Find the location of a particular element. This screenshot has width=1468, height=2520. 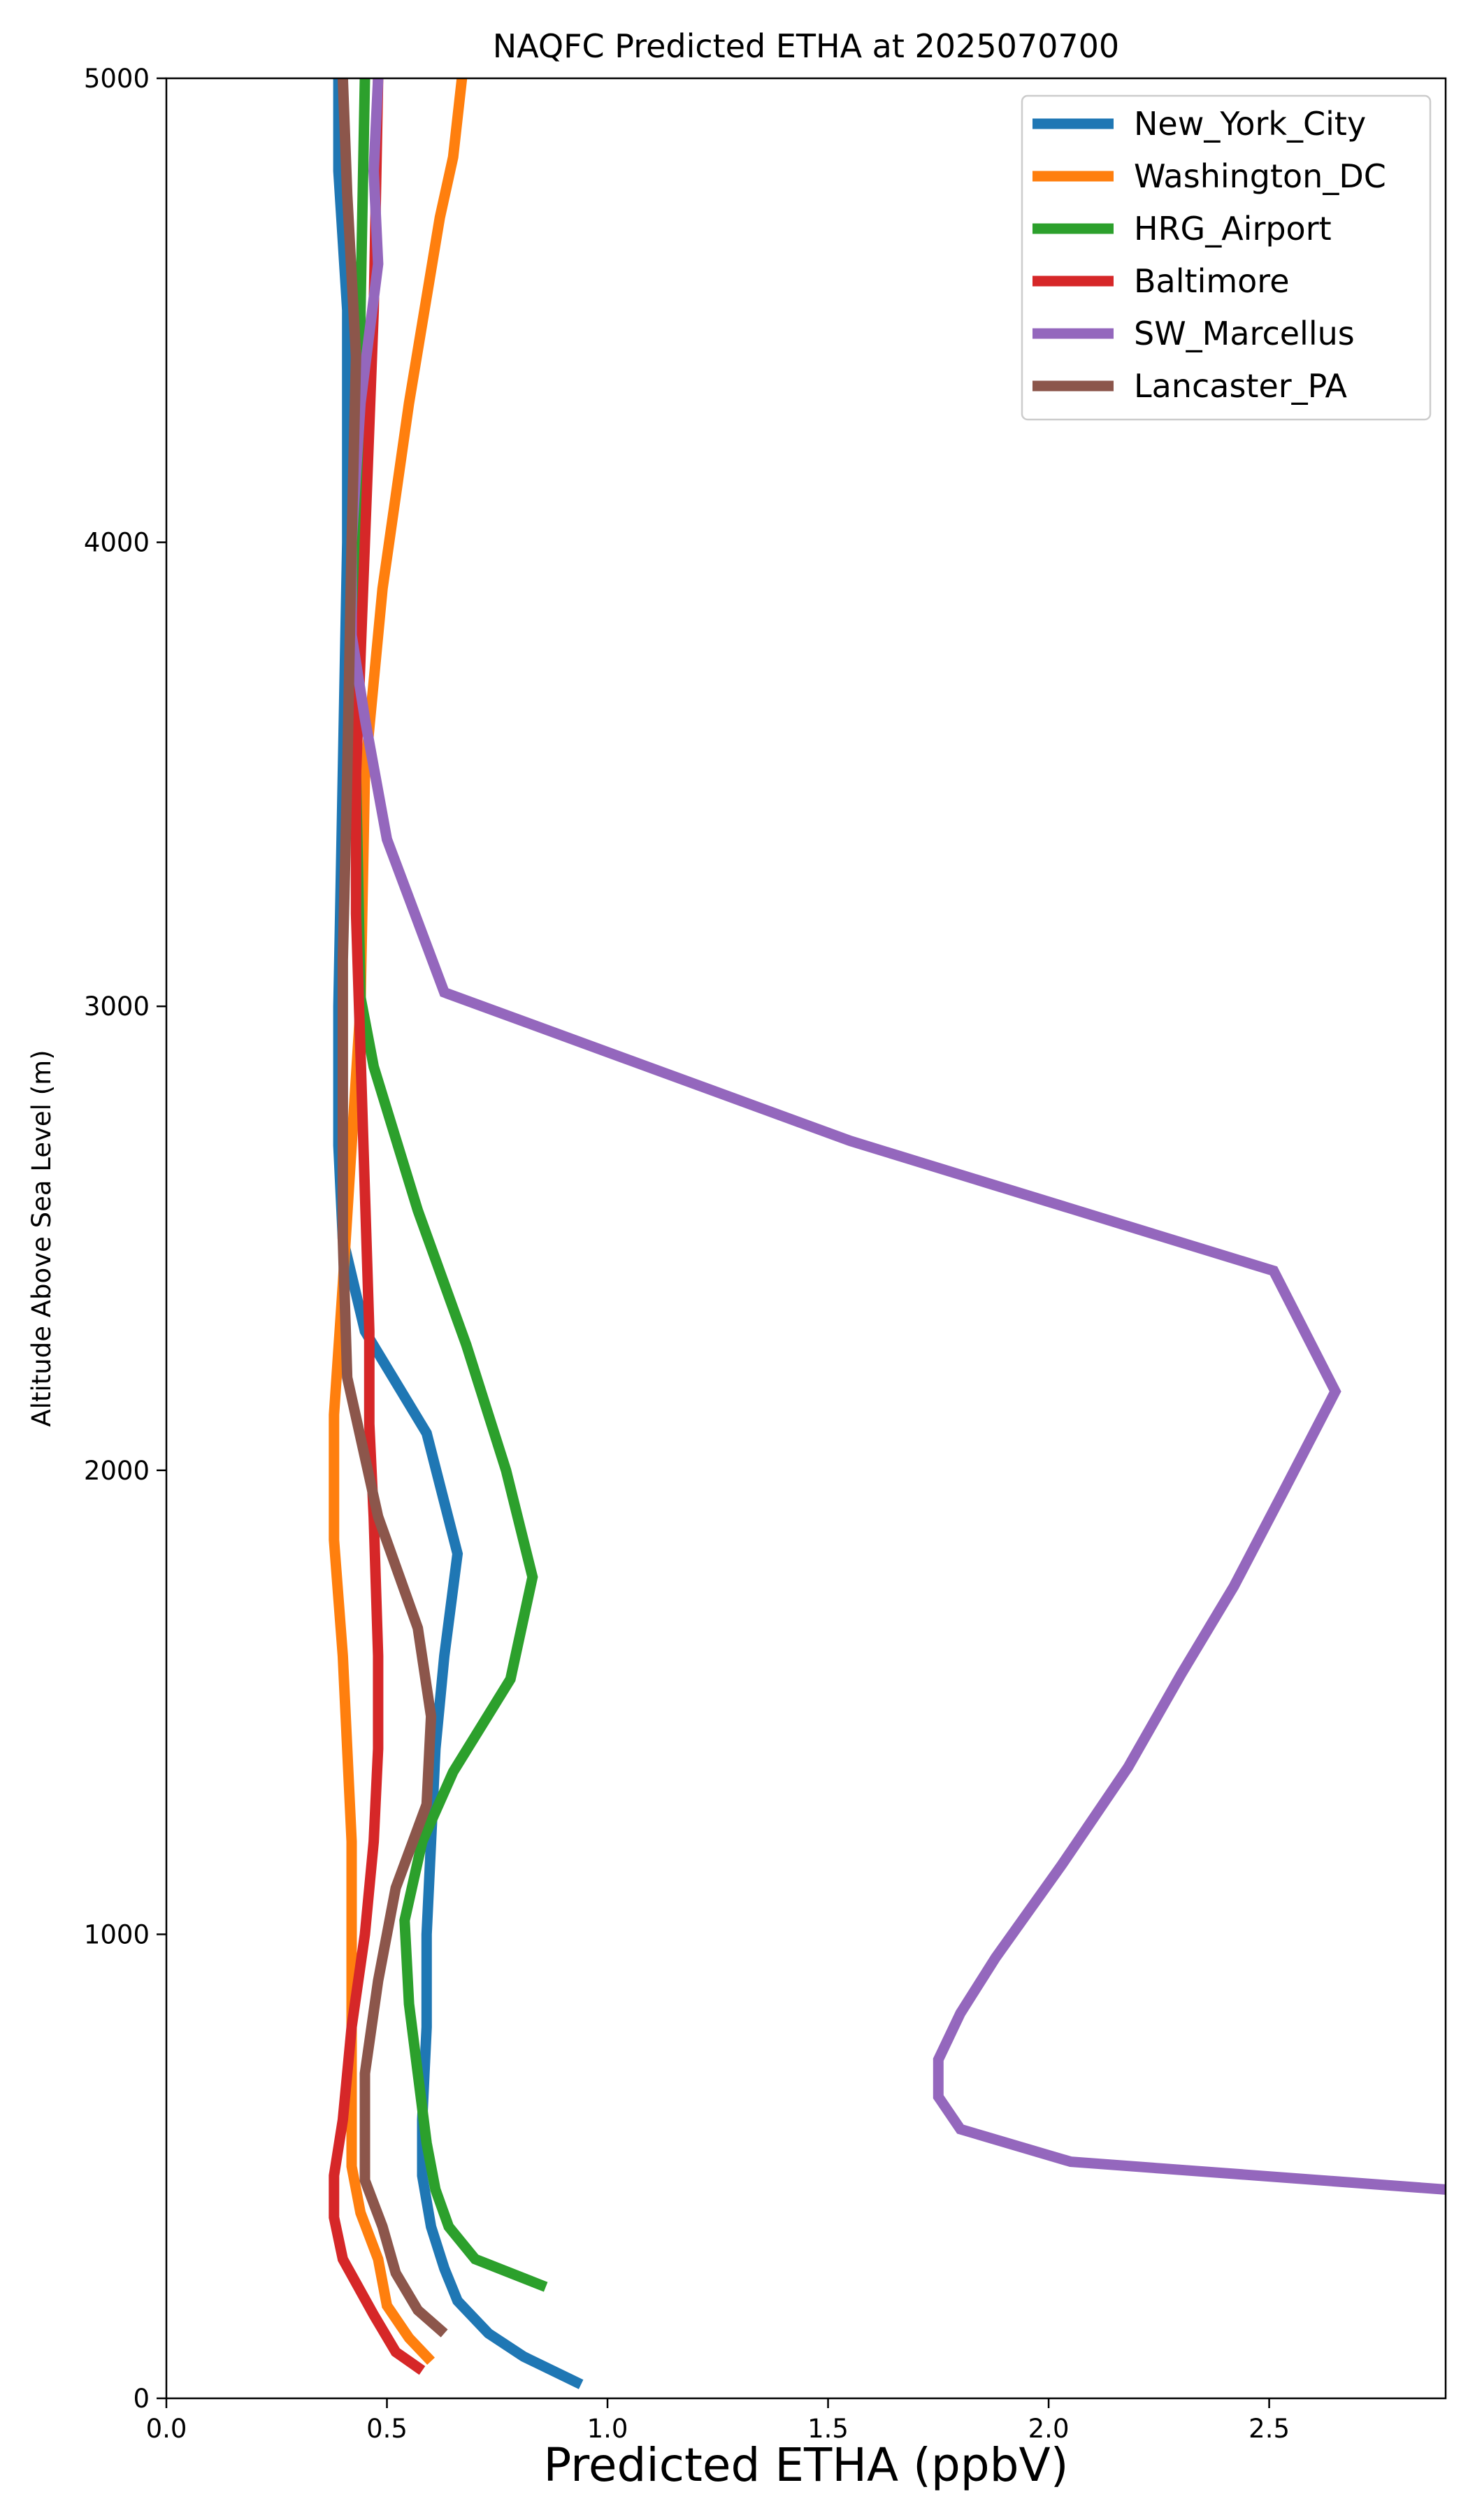

series-line-washington-dc is located at coordinates (398, 1221).